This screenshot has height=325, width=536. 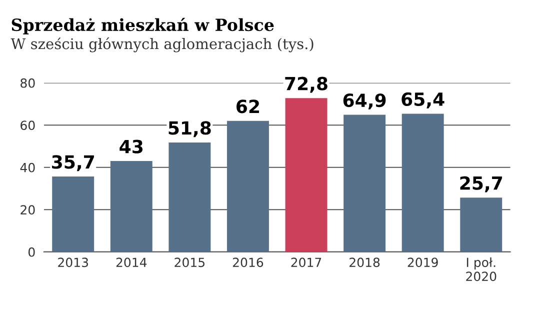 What do you see at coordinates (131, 263) in the screenshot?
I see `x-tick-label: 2014` at bounding box center [131, 263].